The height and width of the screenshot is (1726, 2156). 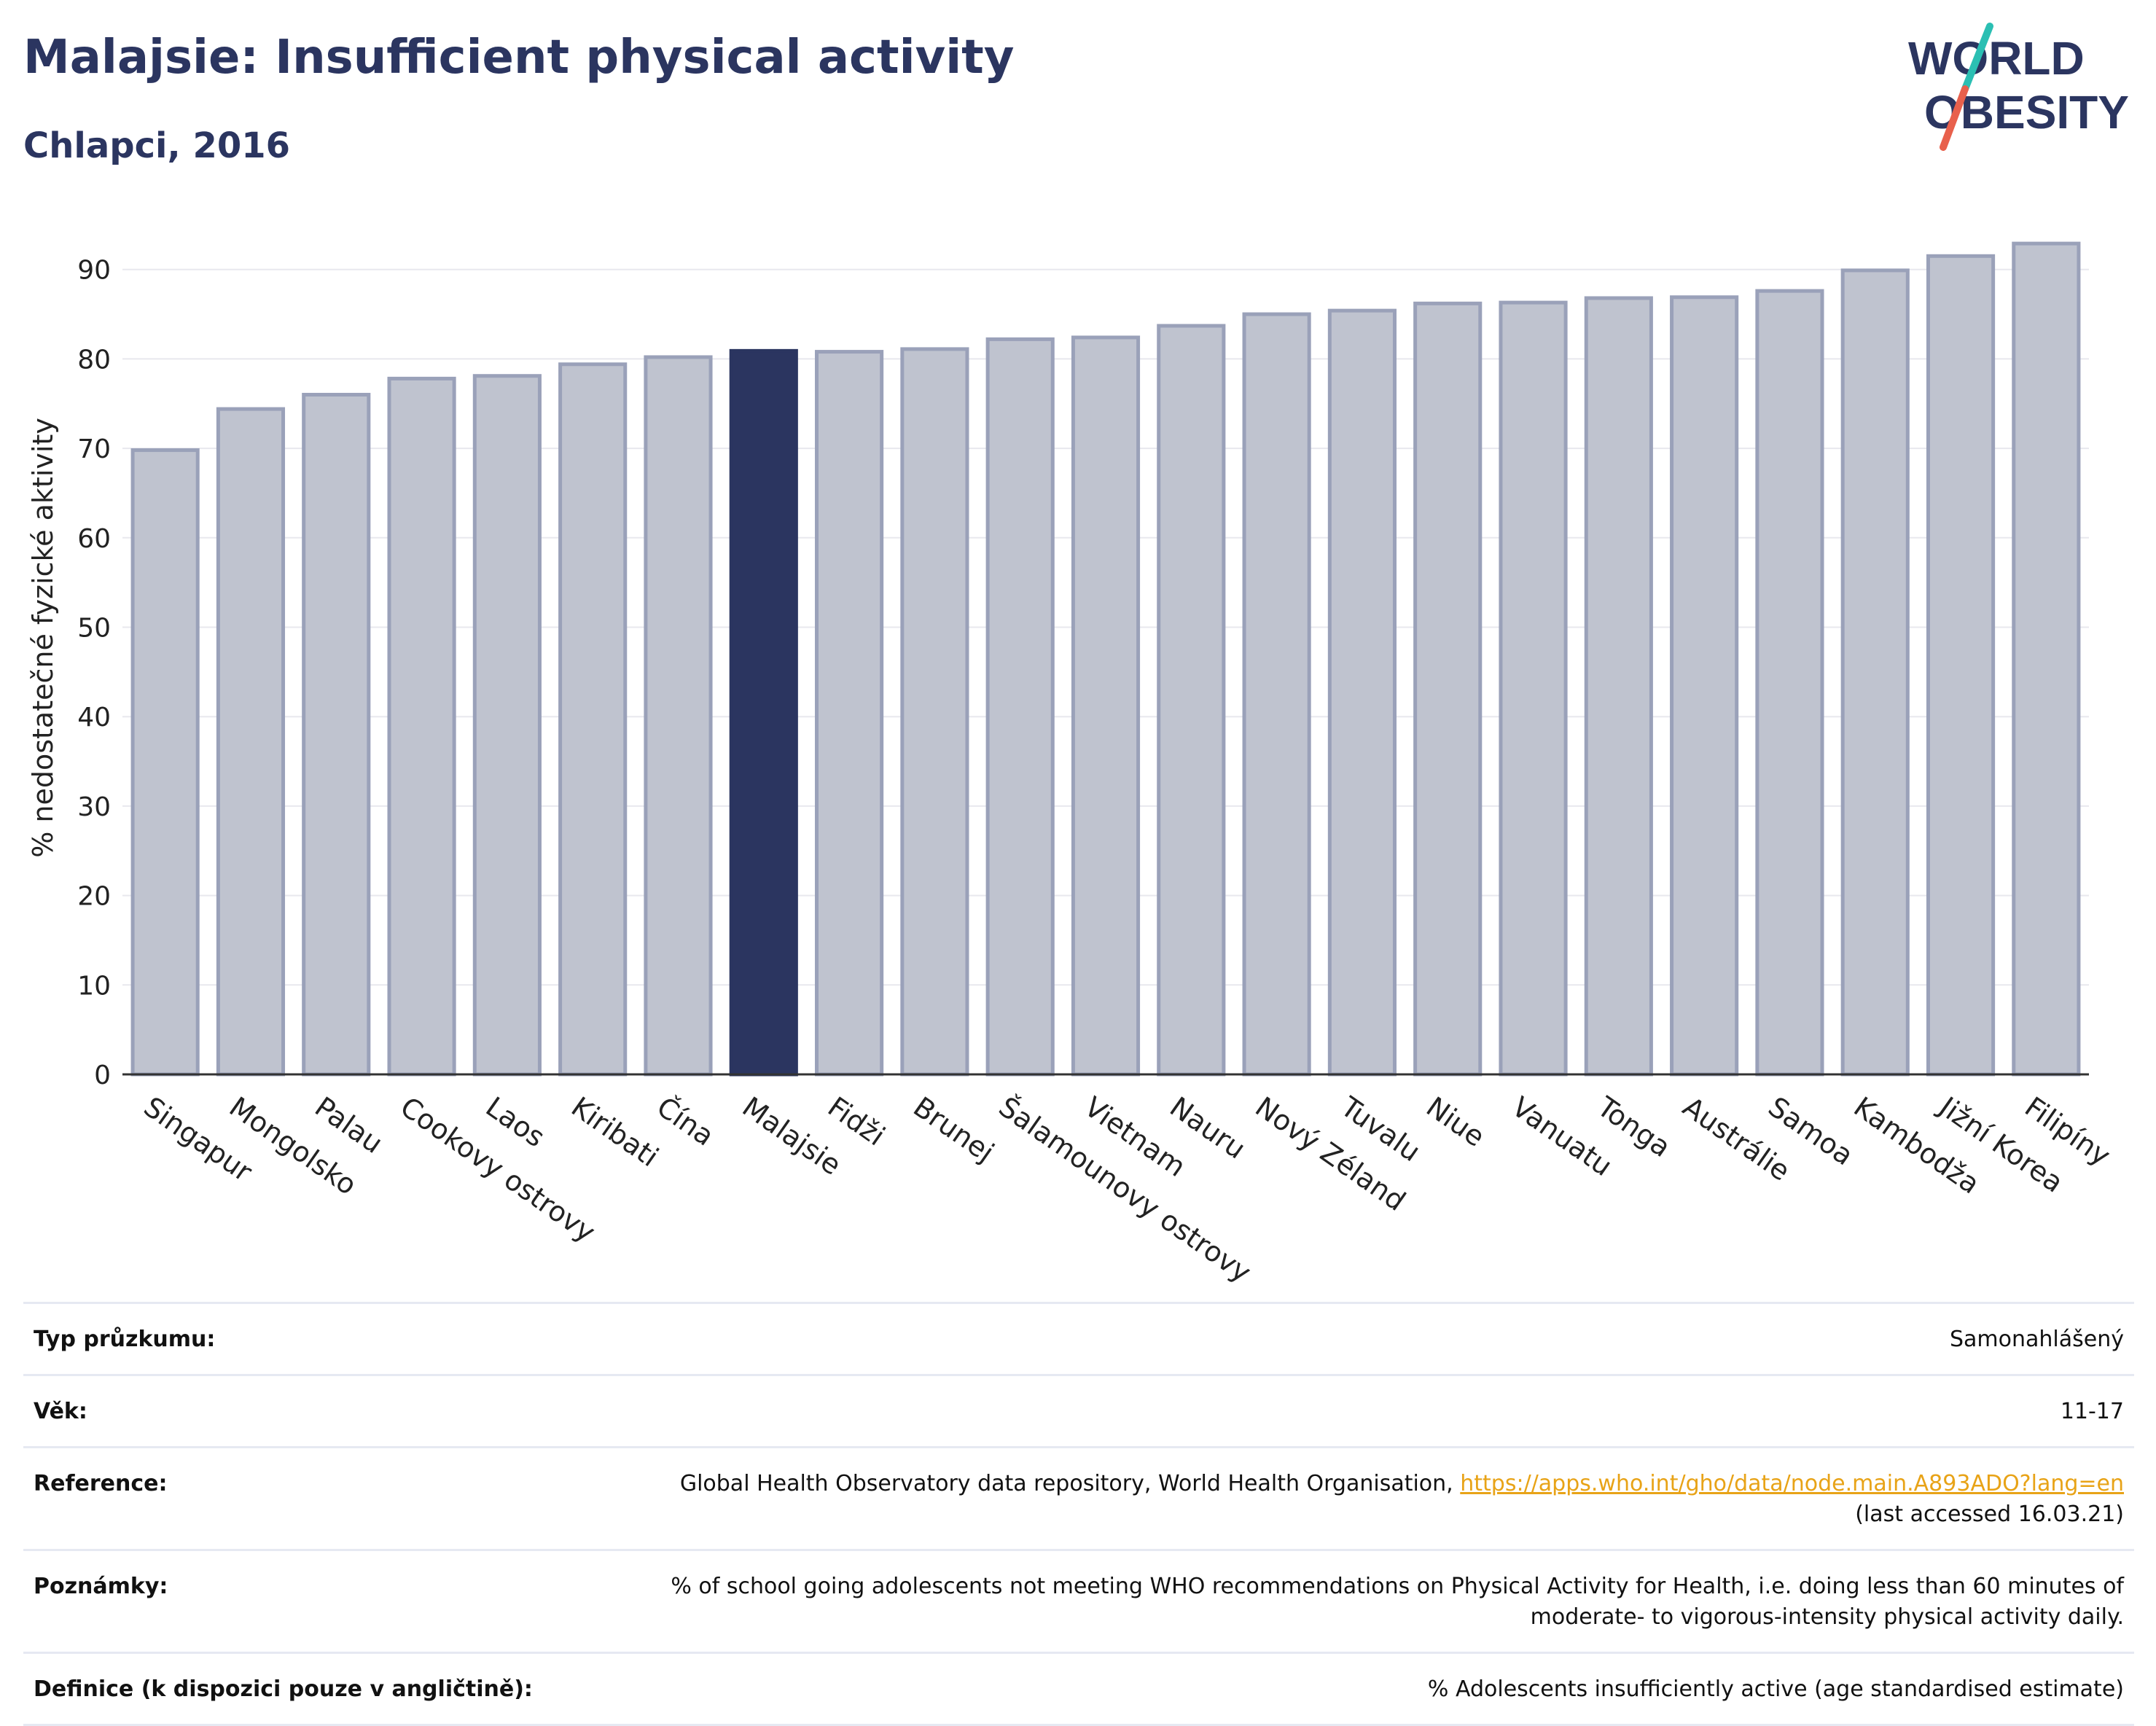 What do you see at coordinates (1961, 665) in the screenshot?
I see `bar-jižní-korea` at bounding box center [1961, 665].